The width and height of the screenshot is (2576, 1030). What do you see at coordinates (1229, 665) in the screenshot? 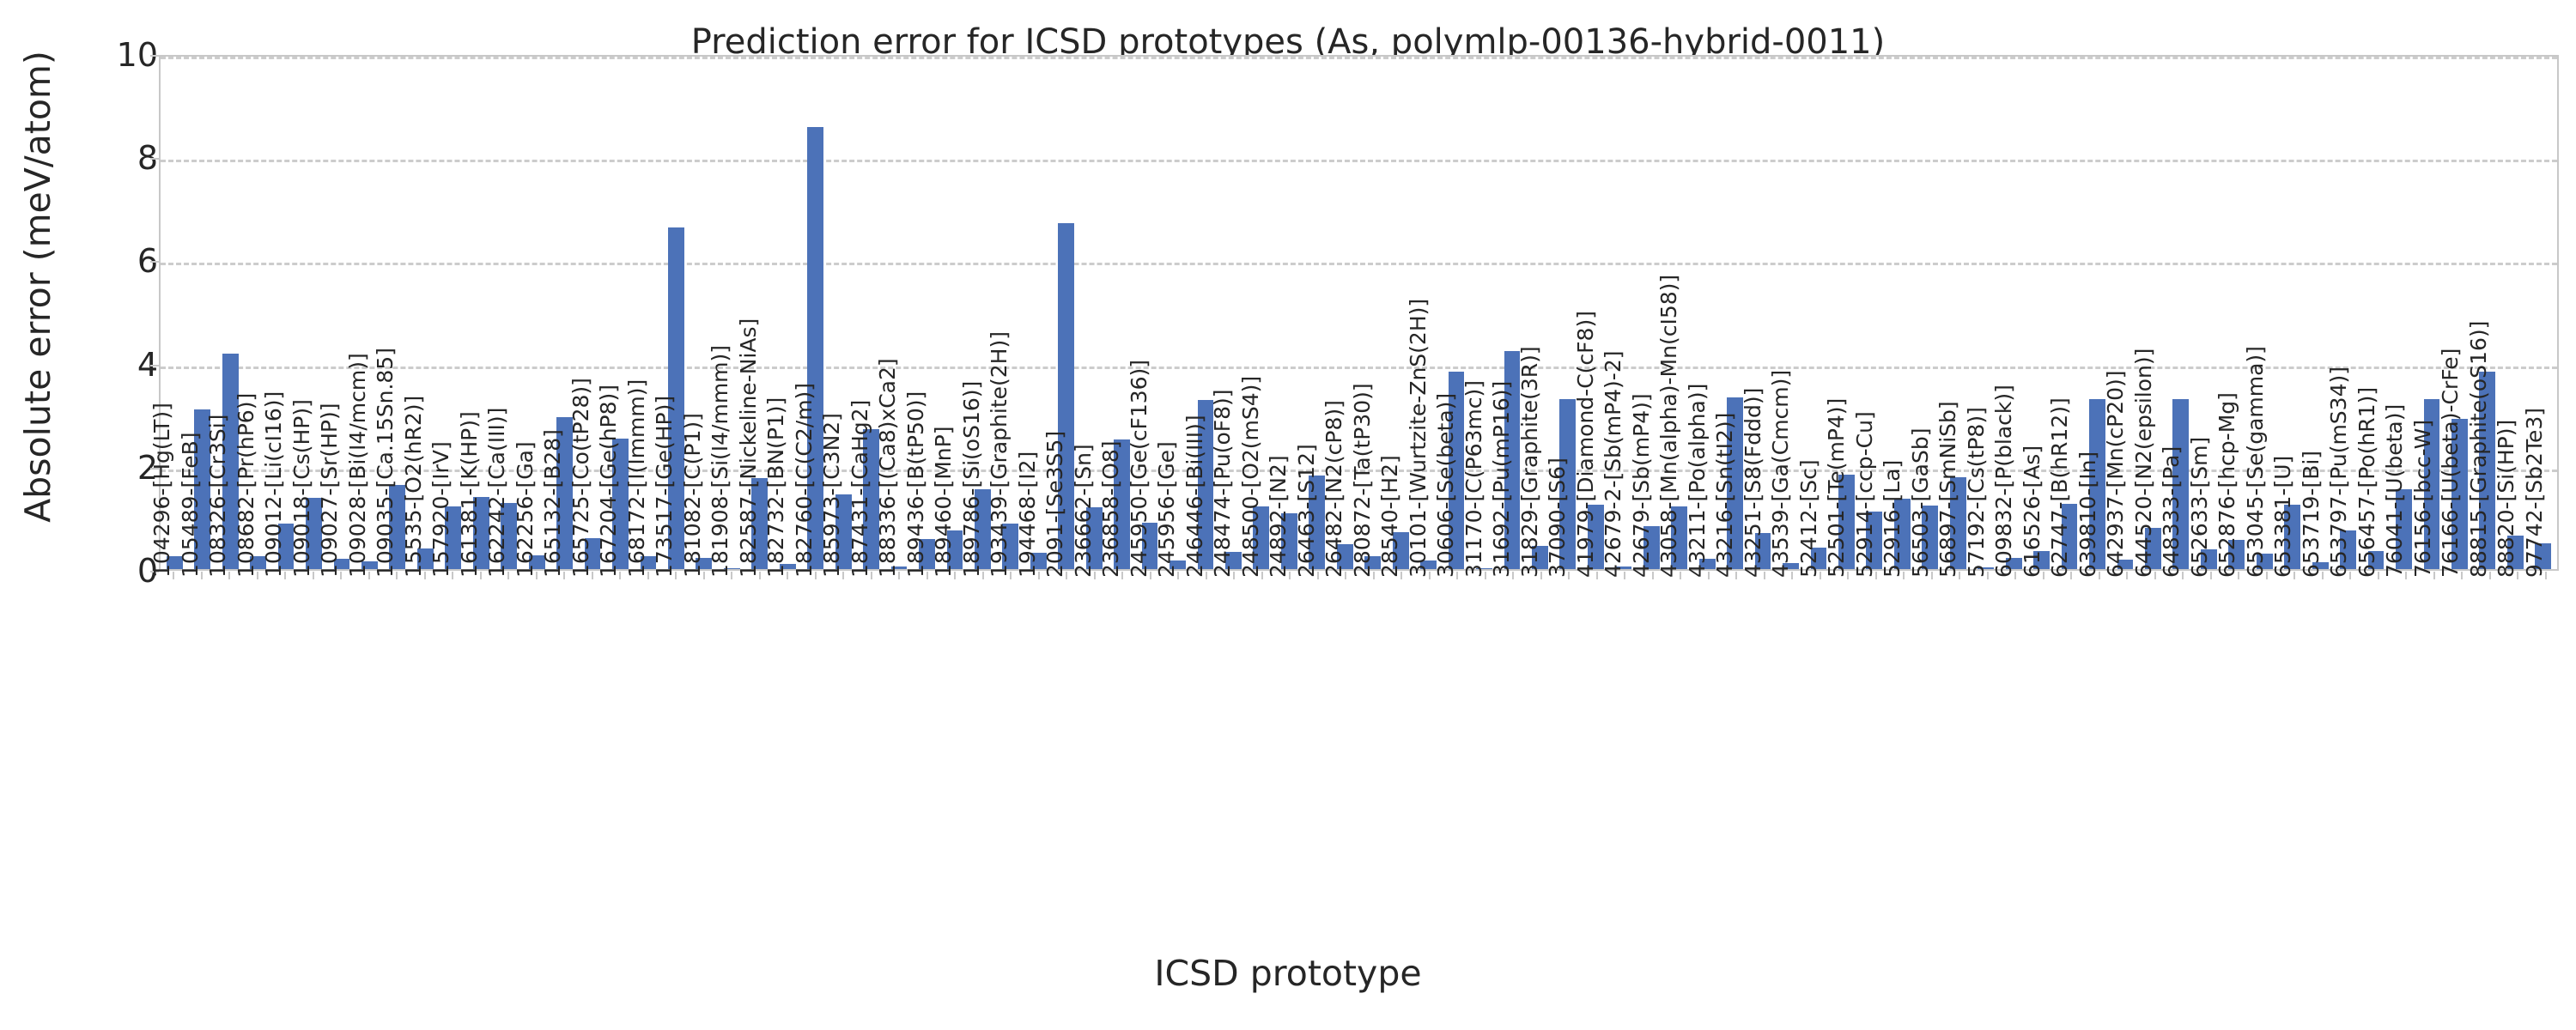
I see `x-tick-slot: 248474-[Pu(oF8)]` at bounding box center [1229, 665].